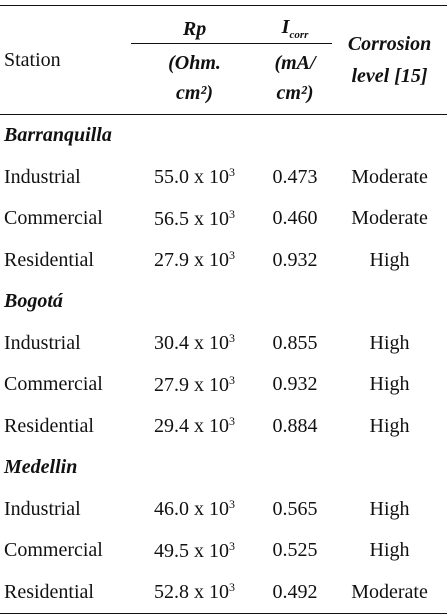 This screenshot has width=447, height=614. I want to click on header-bottom-rule, so click(223, 114).